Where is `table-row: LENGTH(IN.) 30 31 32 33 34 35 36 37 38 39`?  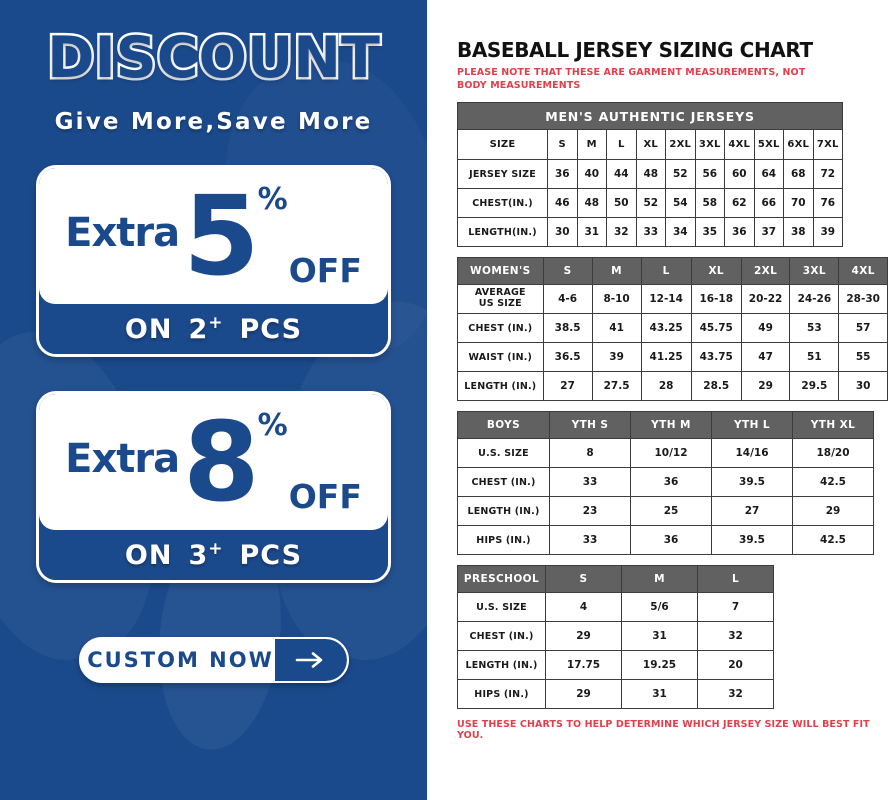 table-row: LENGTH(IN.) 30 31 32 33 34 35 36 37 38 39 is located at coordinates (650, 232).